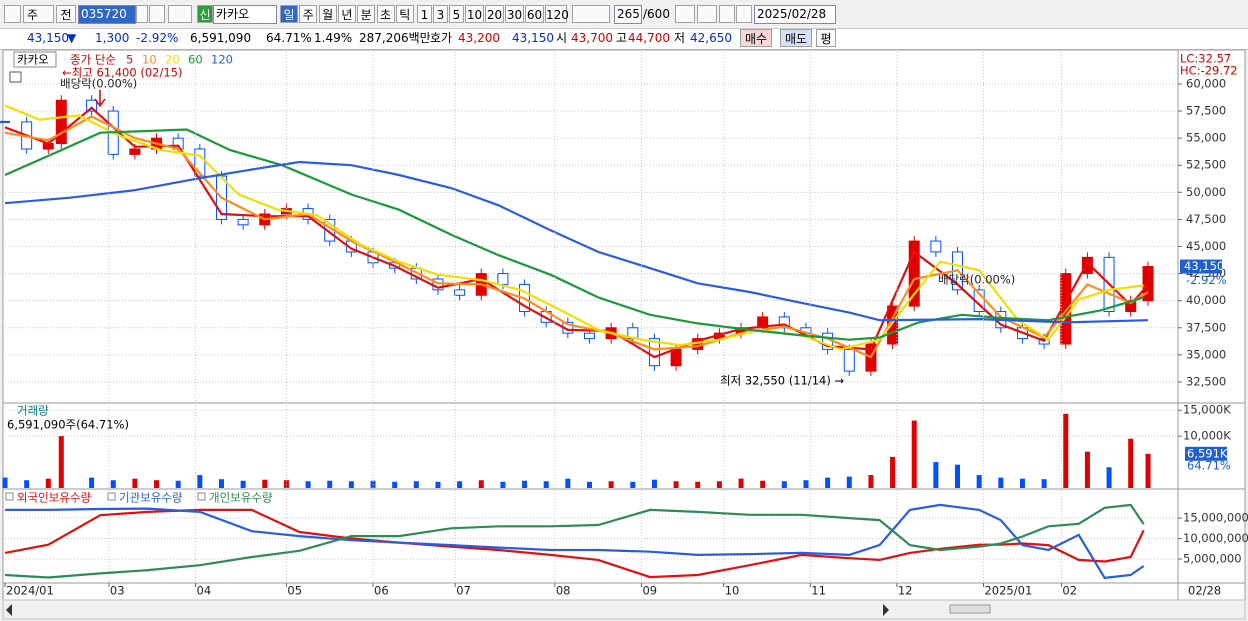 The width and height of the screenshot is (1248, 621). I want to click on sell-button: 매도, so click(796, 38).